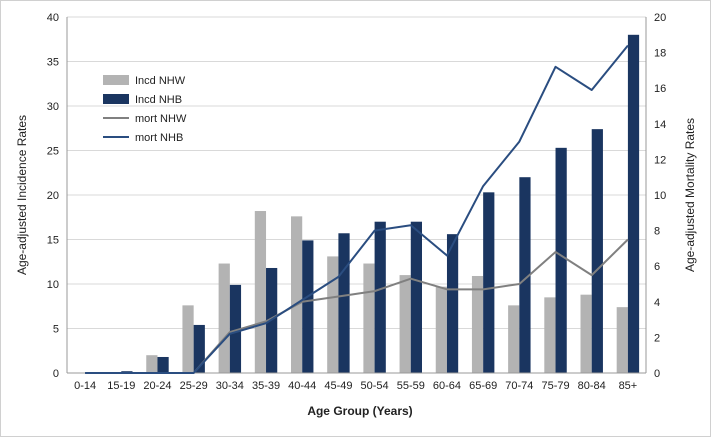 The image size is (711, 442). Describe the element at coordinates (53, 63) in the screenshot. I see `left-tick-label: 35` at that location.